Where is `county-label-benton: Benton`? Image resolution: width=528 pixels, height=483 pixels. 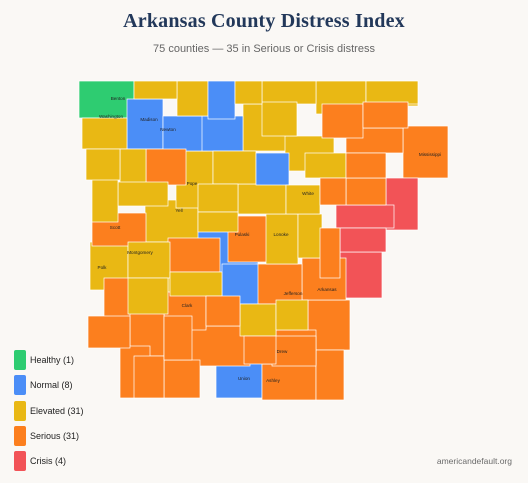 county-label-benton: Benton is located at coordinates (118, 98).